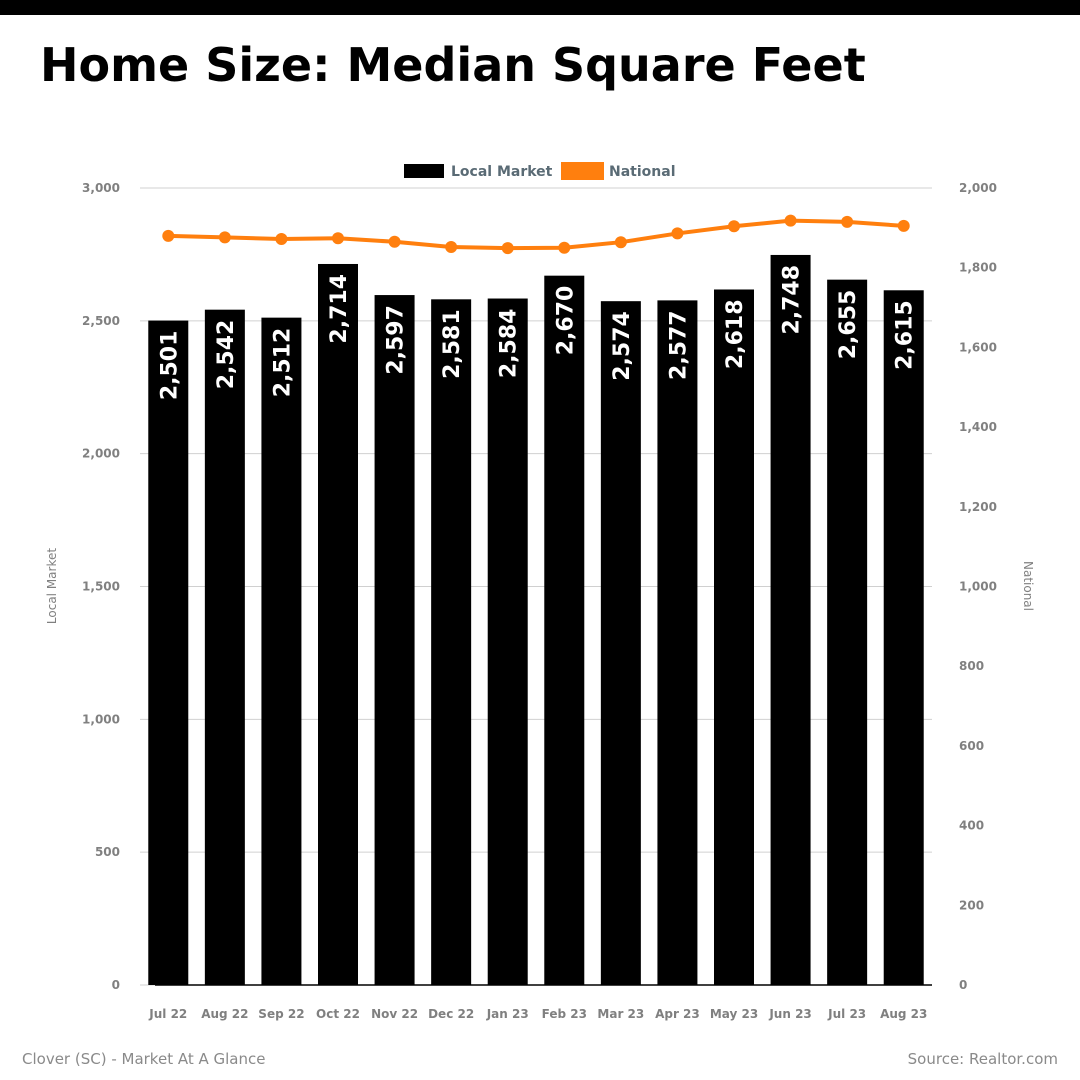 Image resolution: width=1080 pixels, height=1080 pixels. Describe the element at coordinates (848, 325) in the screenshot. I see `bar-value-label: 2,655` at that location.